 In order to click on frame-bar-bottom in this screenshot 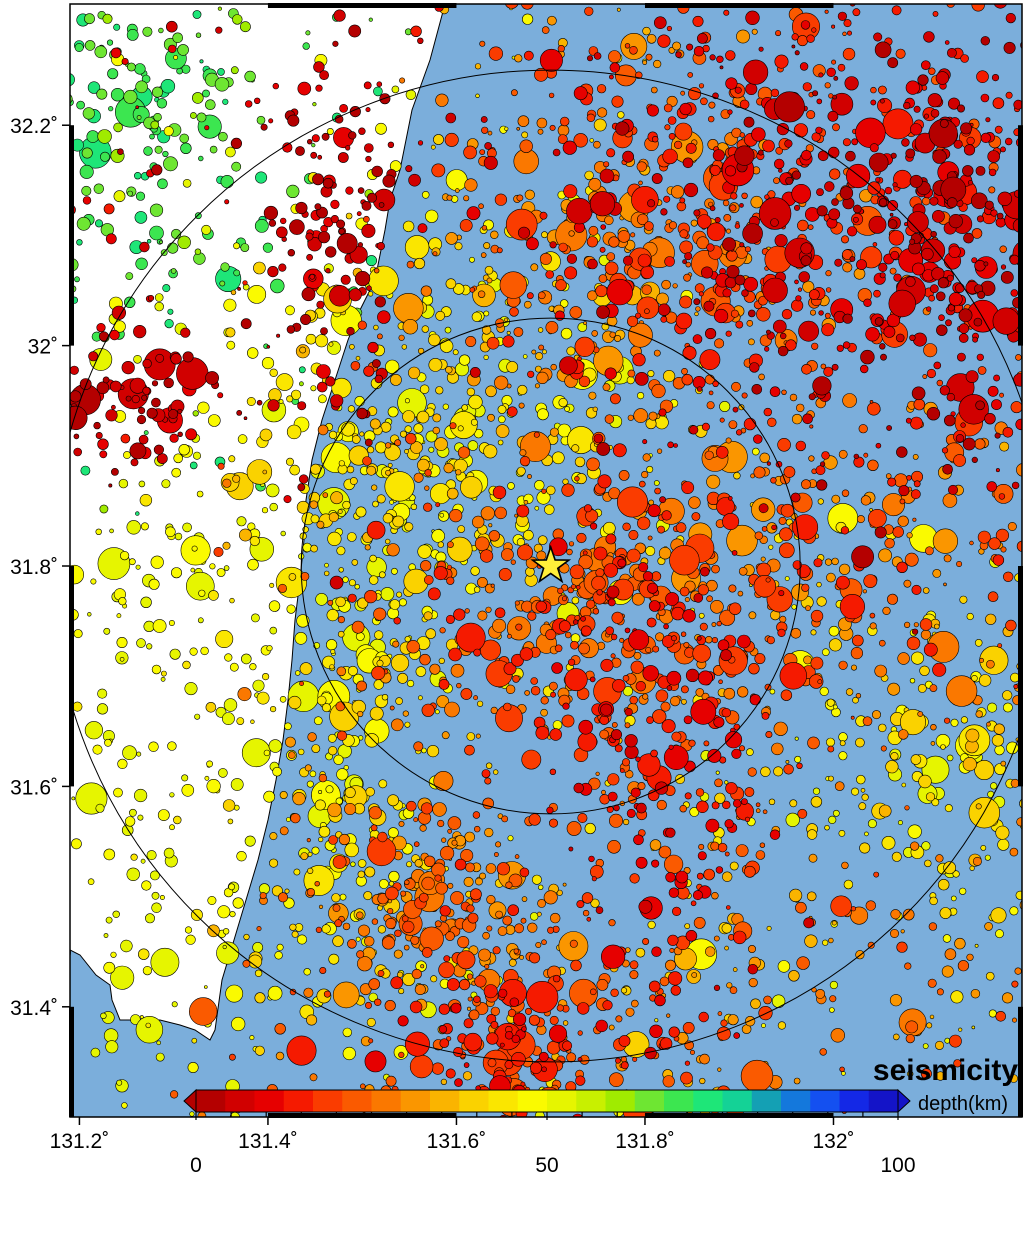, I will do `click(739, 1115)`.